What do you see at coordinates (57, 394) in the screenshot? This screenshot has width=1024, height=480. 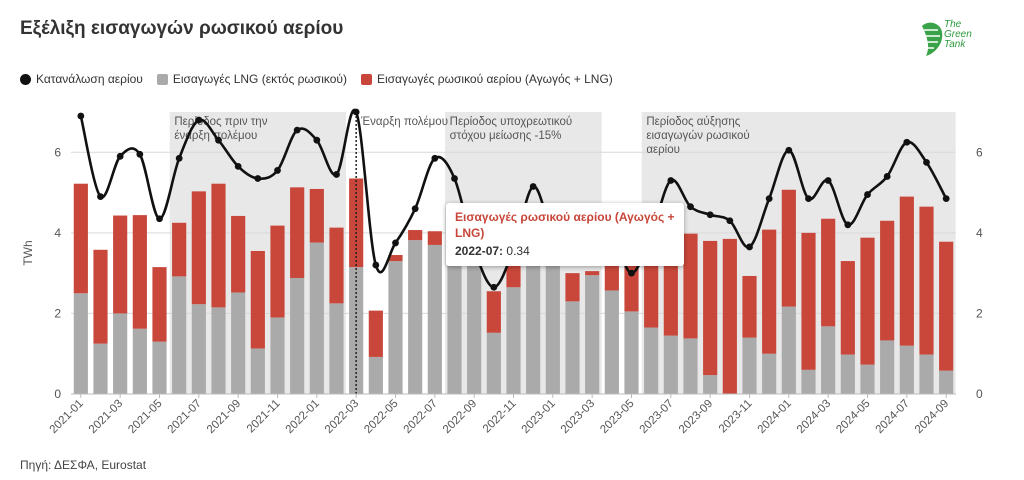 I see `y-tick-left-0: 0` at bounding box center [57, 394].